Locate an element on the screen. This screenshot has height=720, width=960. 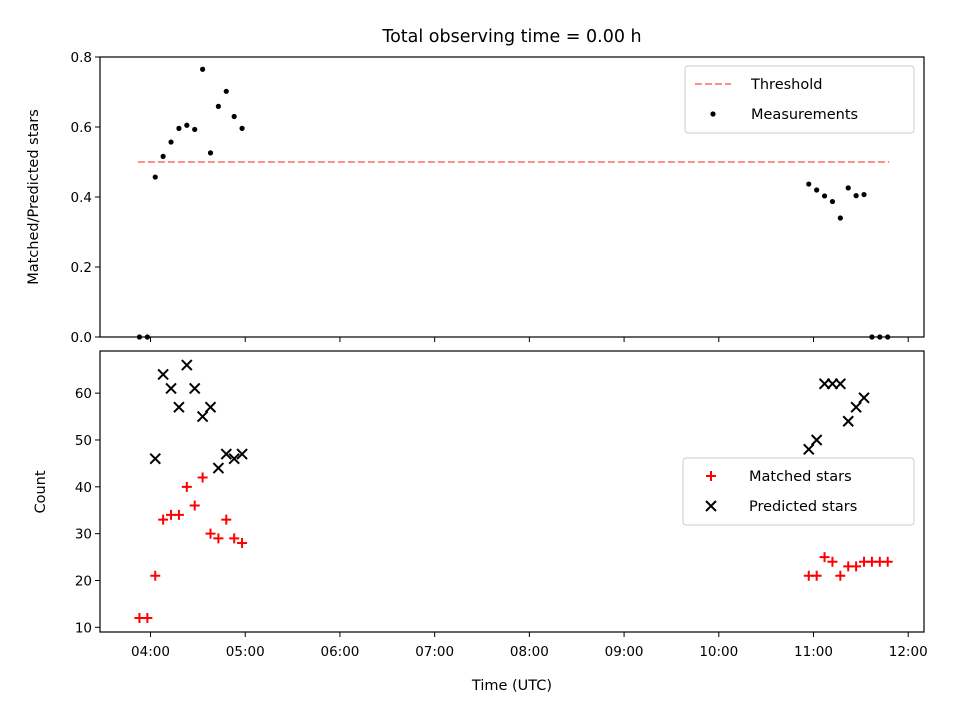
bottom-x-tick-label: 04:00 is located at coordinates (150, 652).